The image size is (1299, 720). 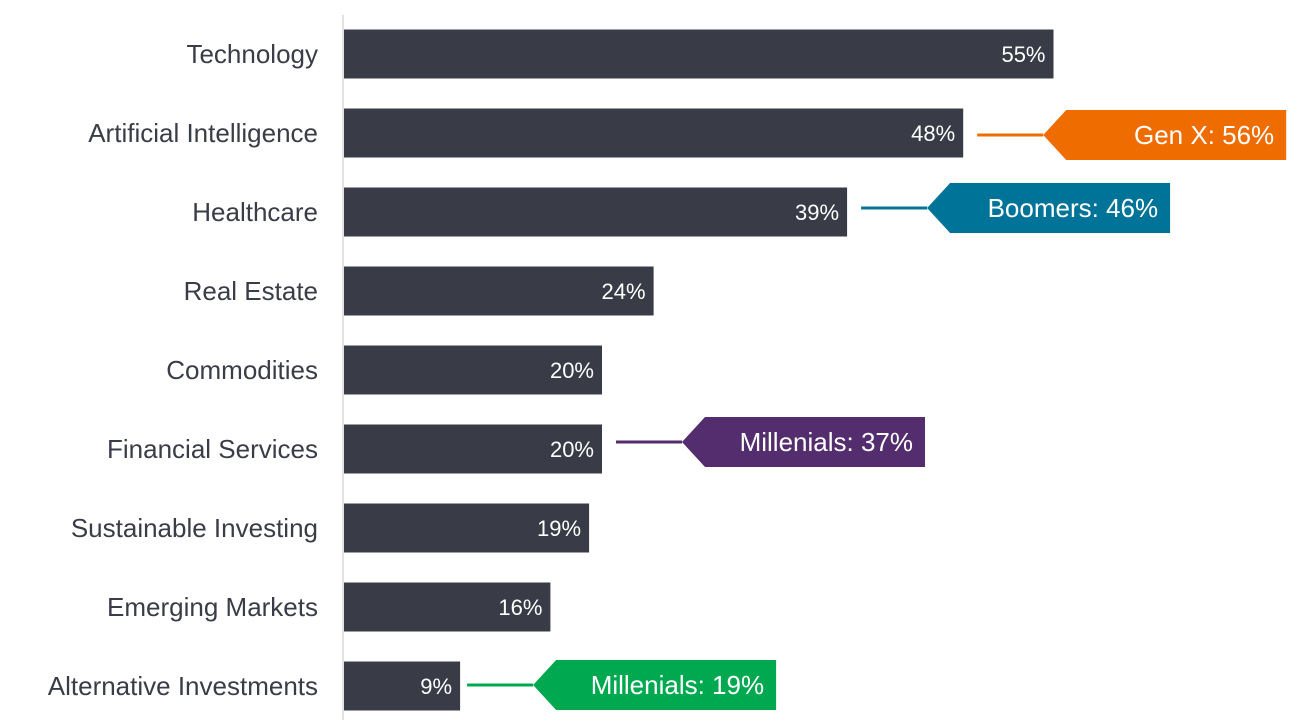 I want to click on value-label: 55%, so click(x=1023, y=54).